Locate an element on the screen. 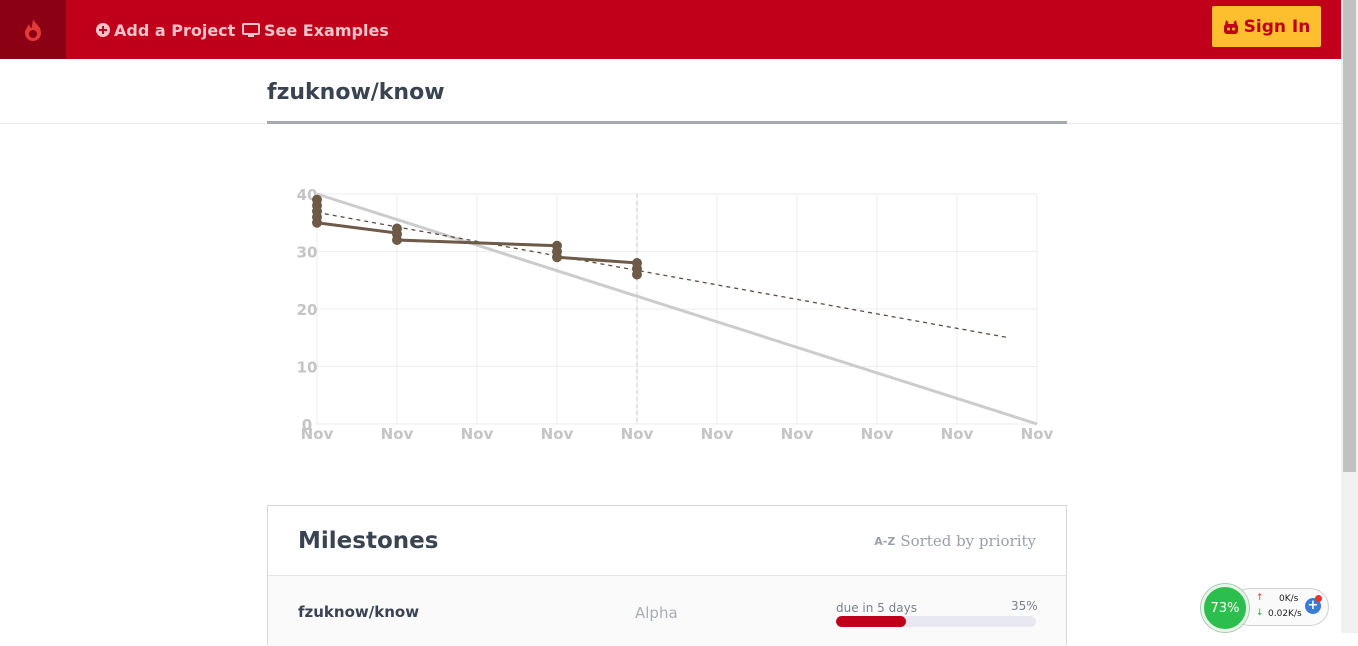 The height and width of the screenshot is (646, 1358). milestones-title: Milestones is located at coordinates (368, 541).